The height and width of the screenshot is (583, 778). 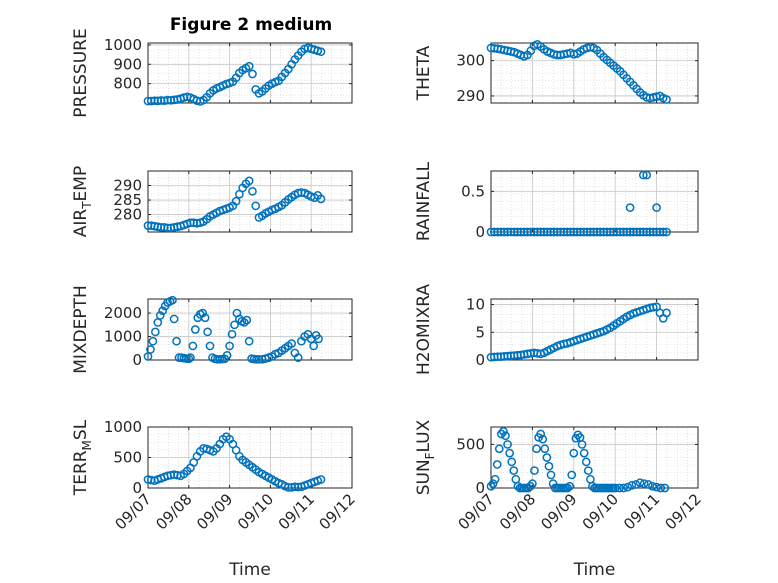 I want to click on y-tick-label: 285, so click(x=127, y=200).